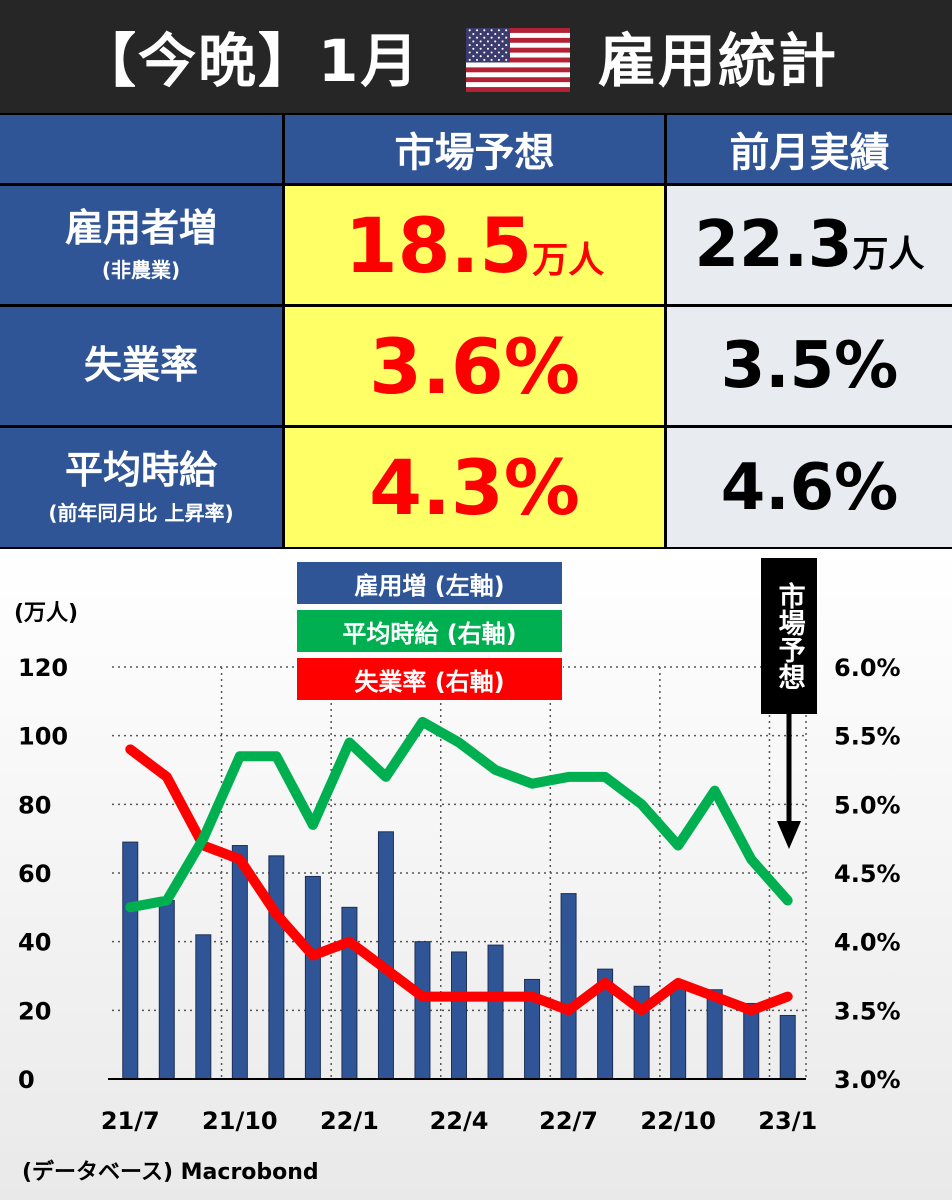  I want to click on previous-payrolls-value: 22.3, so click(773, 245).